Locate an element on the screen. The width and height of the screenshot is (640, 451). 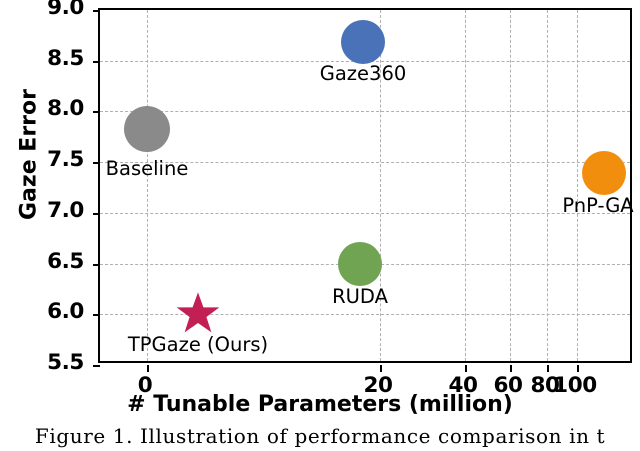
data-point-pnp-ga is located at coordinates (604, 173).